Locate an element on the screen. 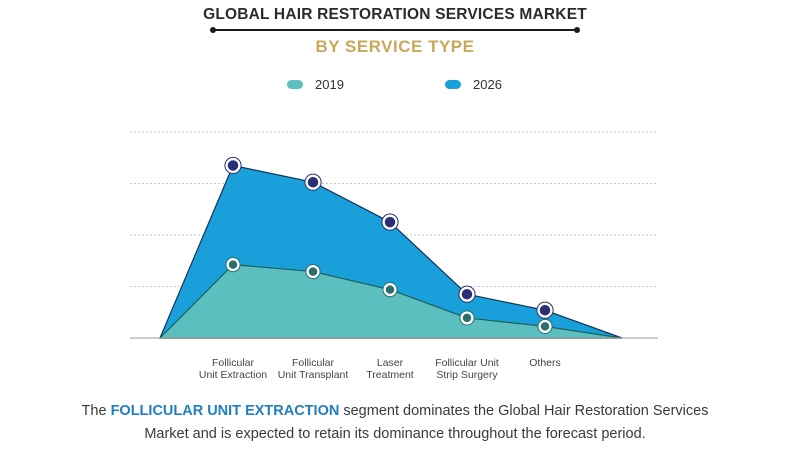 This screenshot has width=790, height=469. x-tick-label: Follicular Unit Transplant is located at coordinates (313, 369).